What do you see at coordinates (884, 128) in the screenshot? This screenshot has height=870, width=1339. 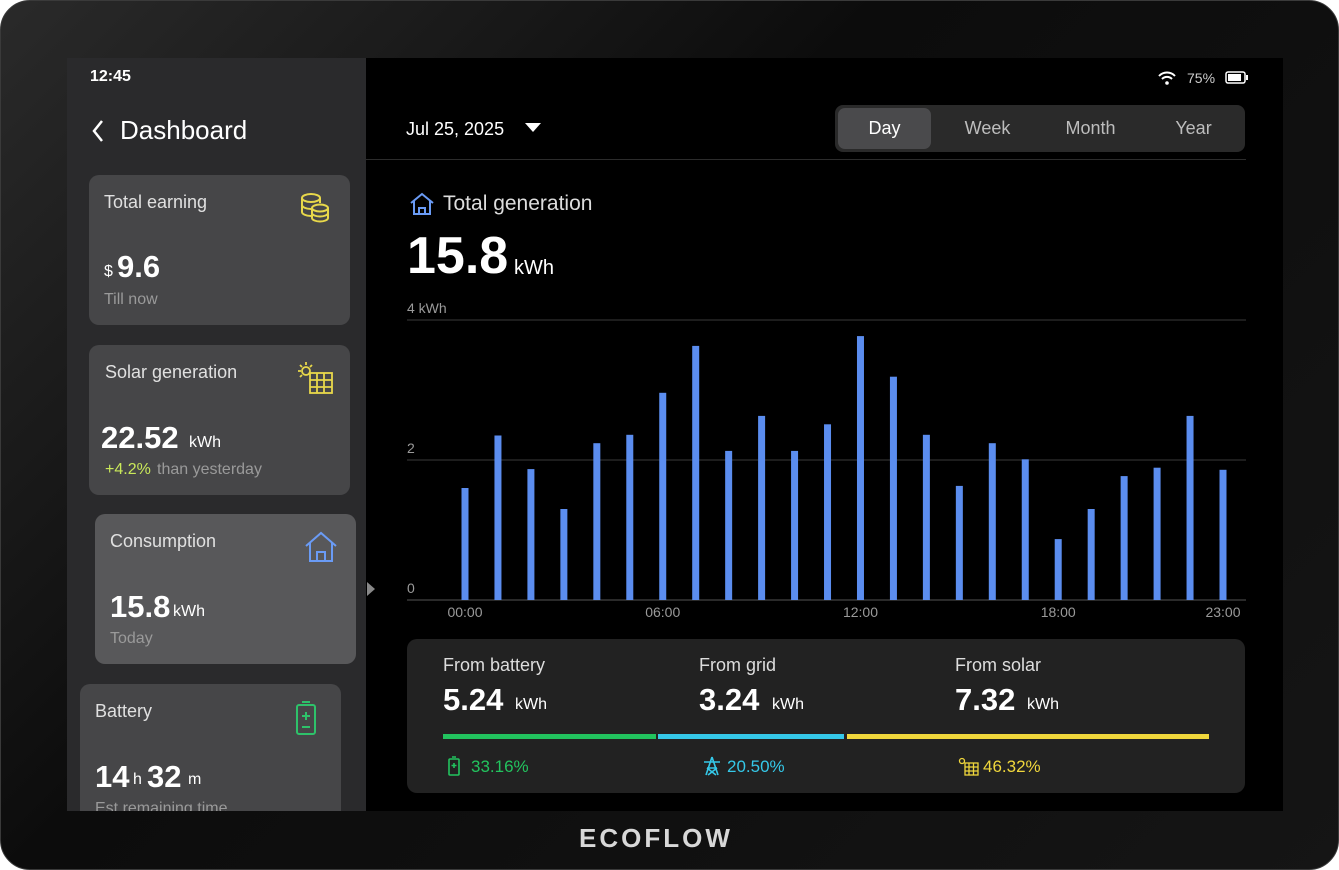 I see `tab: Day` at bounding box center [884, 128].